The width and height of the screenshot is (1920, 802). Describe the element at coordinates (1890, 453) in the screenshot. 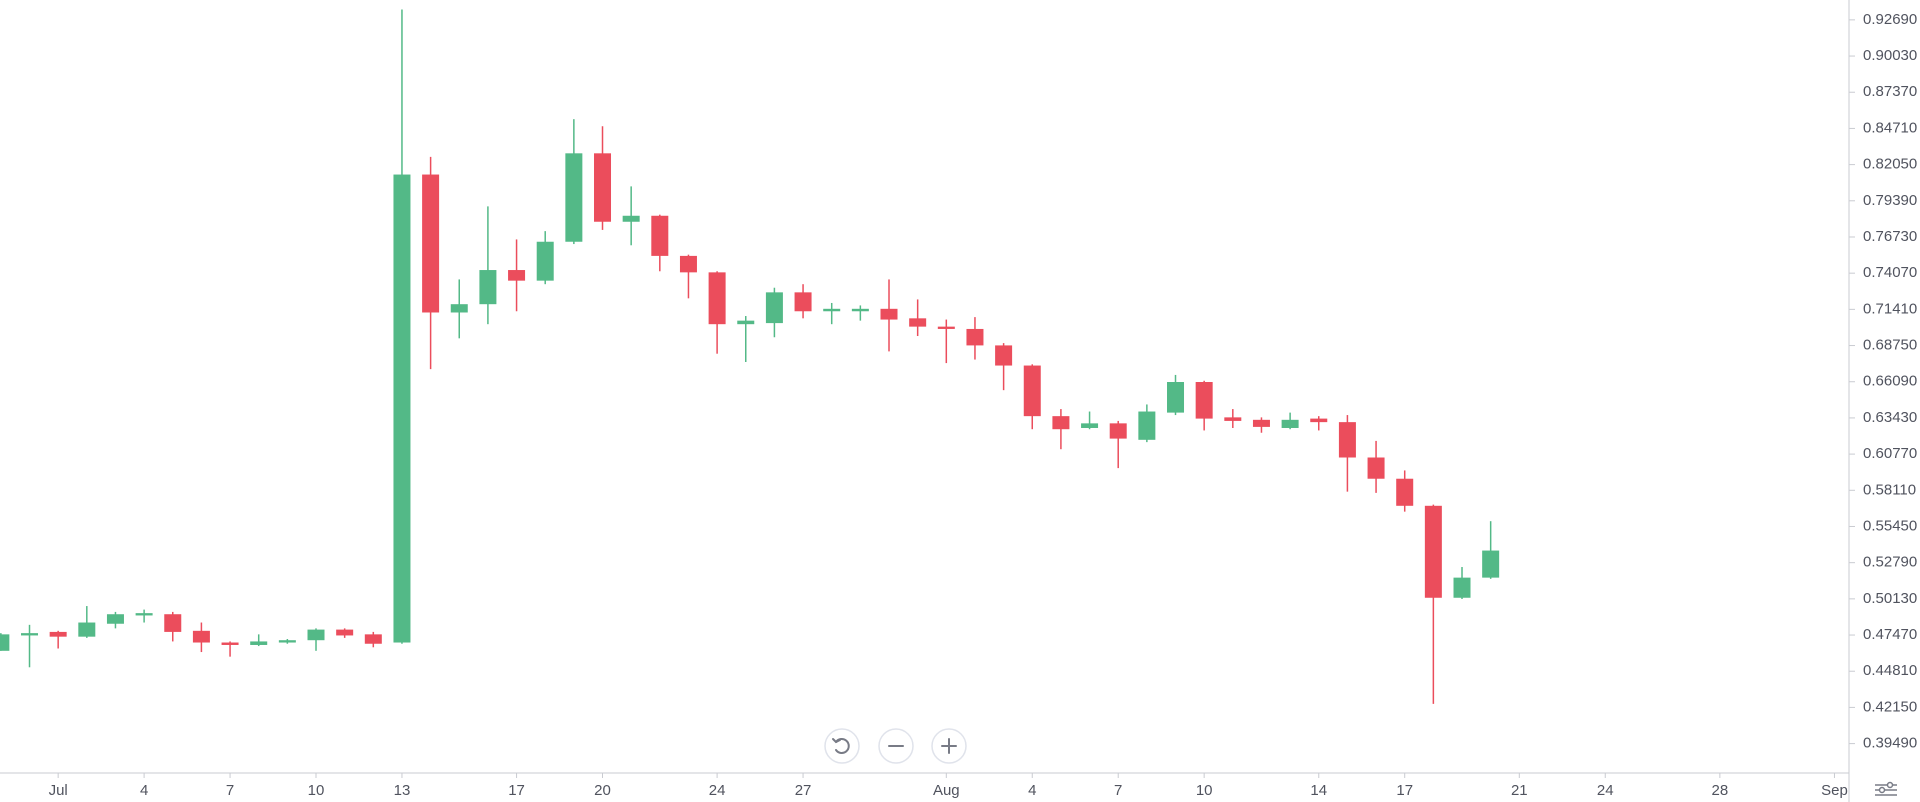

I see `y-tick-label: 0.60770` at that location.